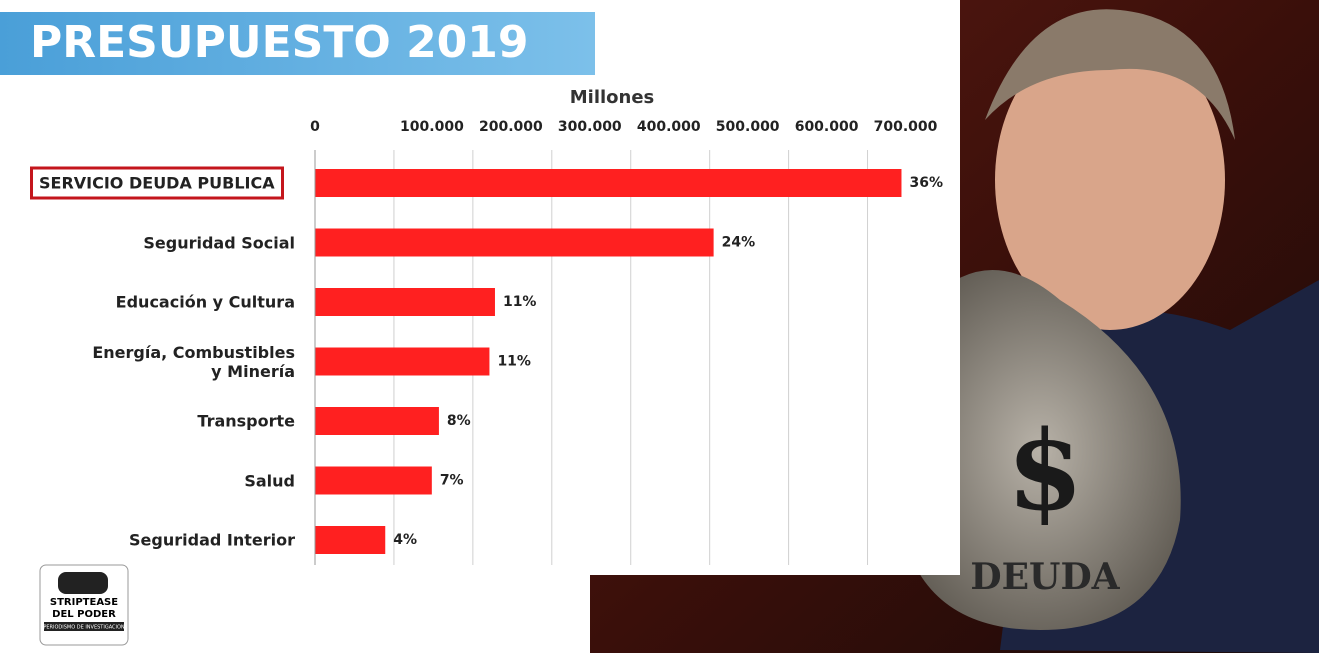 This screenshot has width=1319, height=653. What do you see at coordinates (612, 97) in the screenshot?
I see `axis-title: Millones` at bounding box center [612, 97].